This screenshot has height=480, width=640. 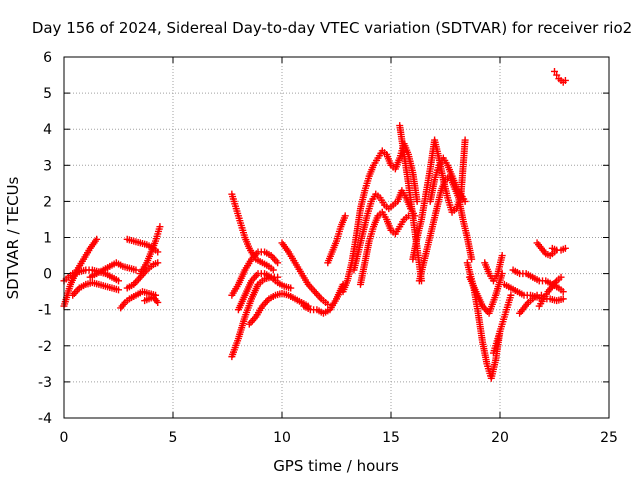 I want to click on series-s34, so click(x=560, y=76).